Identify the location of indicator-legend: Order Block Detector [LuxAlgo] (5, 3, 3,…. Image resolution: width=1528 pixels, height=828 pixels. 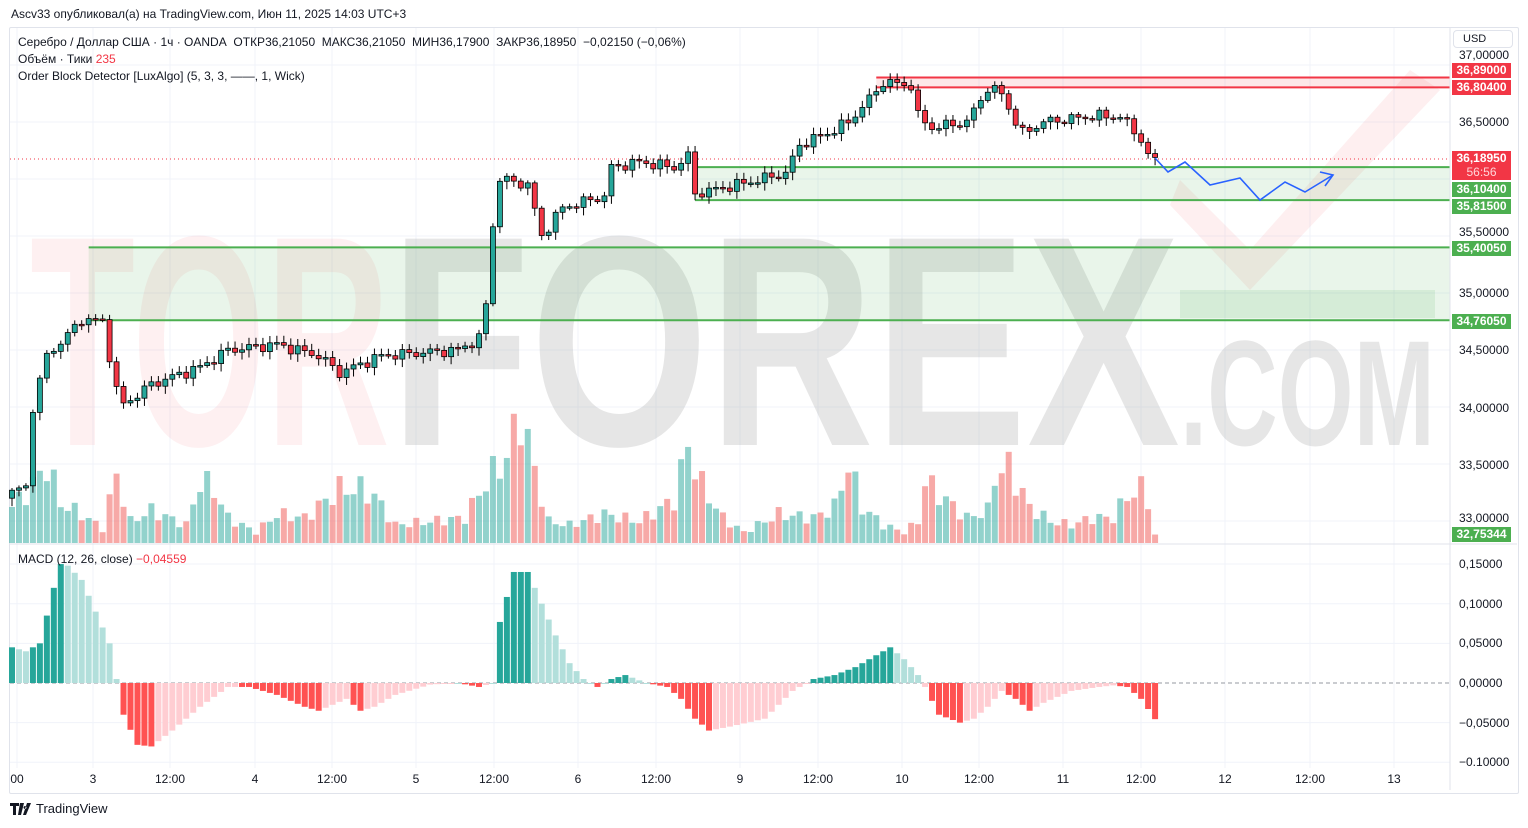
(161, 76).